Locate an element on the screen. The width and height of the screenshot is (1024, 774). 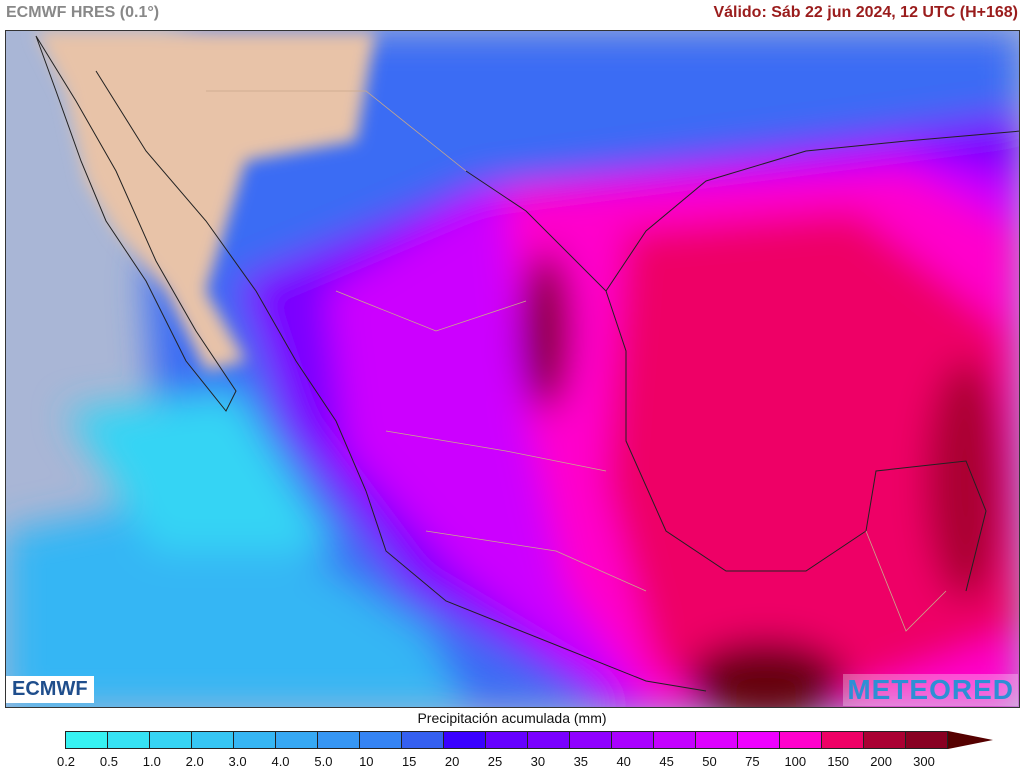
model-title: ECMWF HRES (0.1°) is located at coordinates (83, 12).